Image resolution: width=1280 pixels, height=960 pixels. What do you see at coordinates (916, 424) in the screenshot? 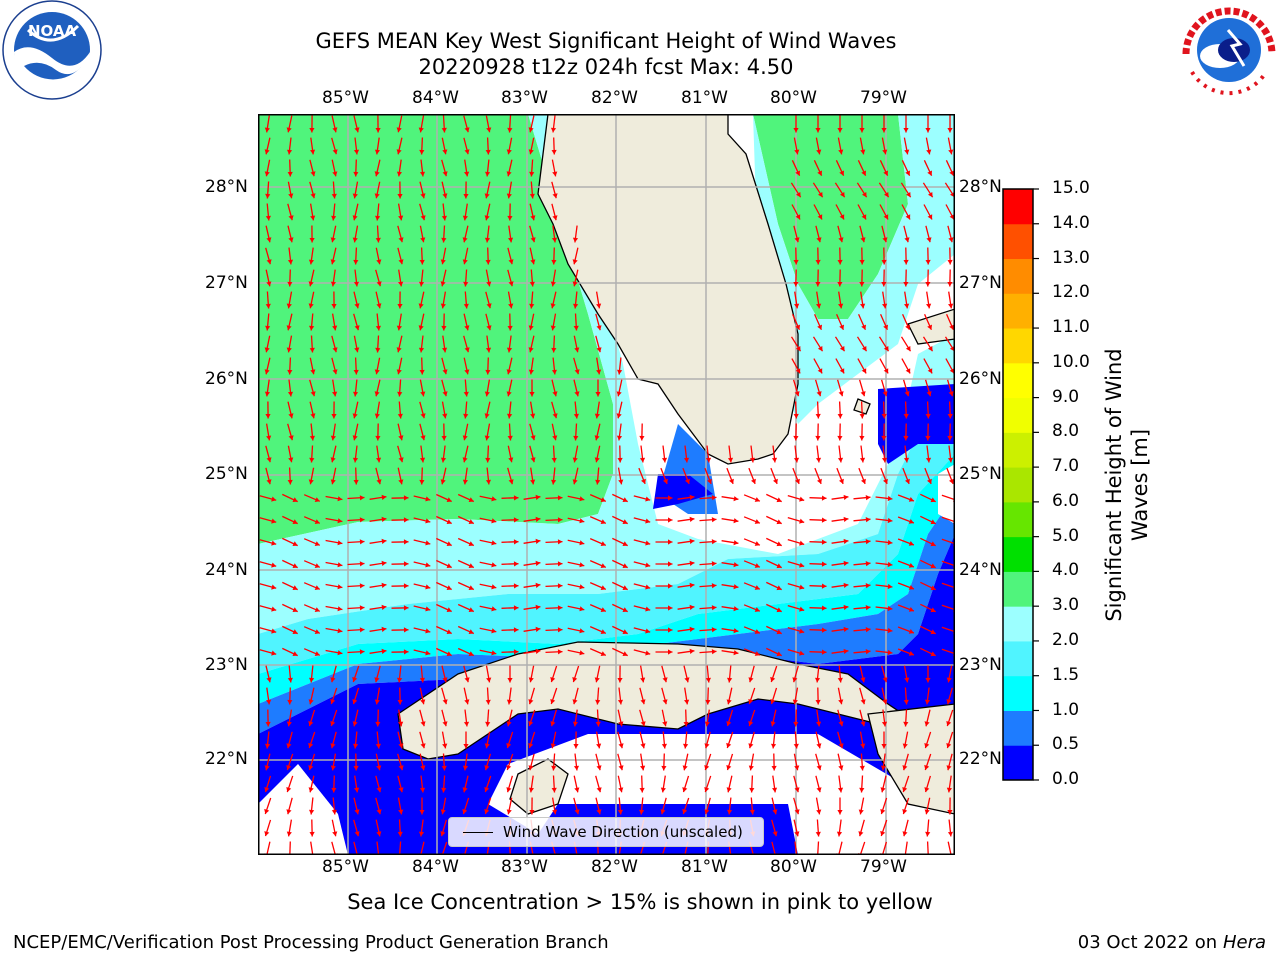
I see `contour-0-0.5m-bahamas` at bounding box center [916, 424].